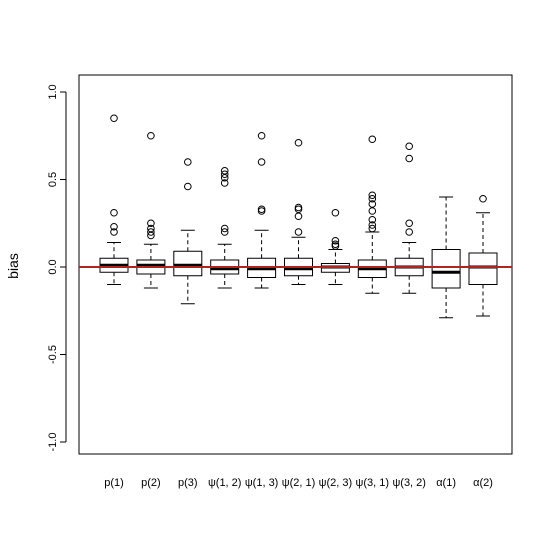 This screenshot has width=552, height=551. What do you see at coordinates (188, 483) in the screenshot?
I see `x-tick-label: p(3)` at bounding box center [188, 483].